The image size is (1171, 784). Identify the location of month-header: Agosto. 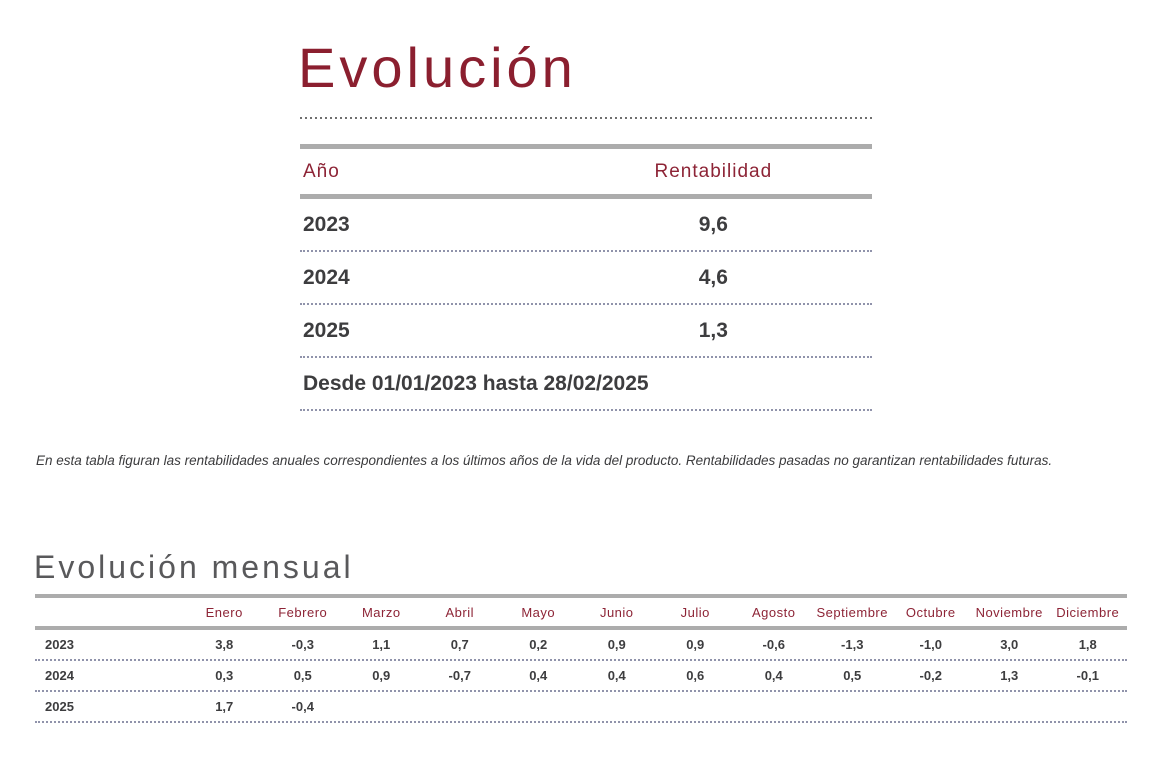
(774, 612).